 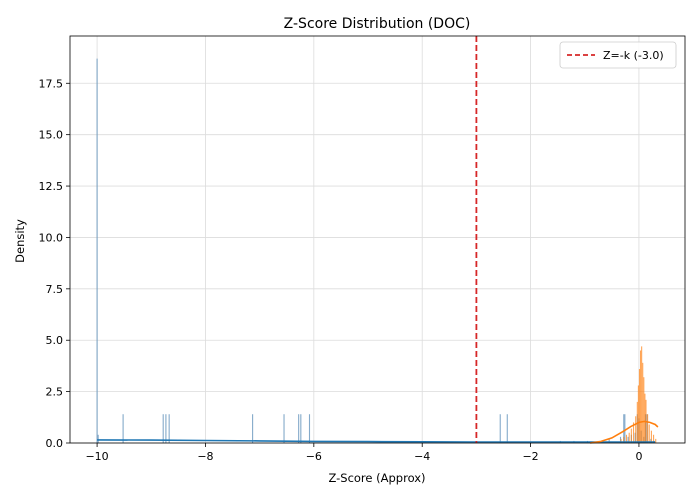 I want to click on legend: Z=-k (-3.0), so click(x=618, y=55).